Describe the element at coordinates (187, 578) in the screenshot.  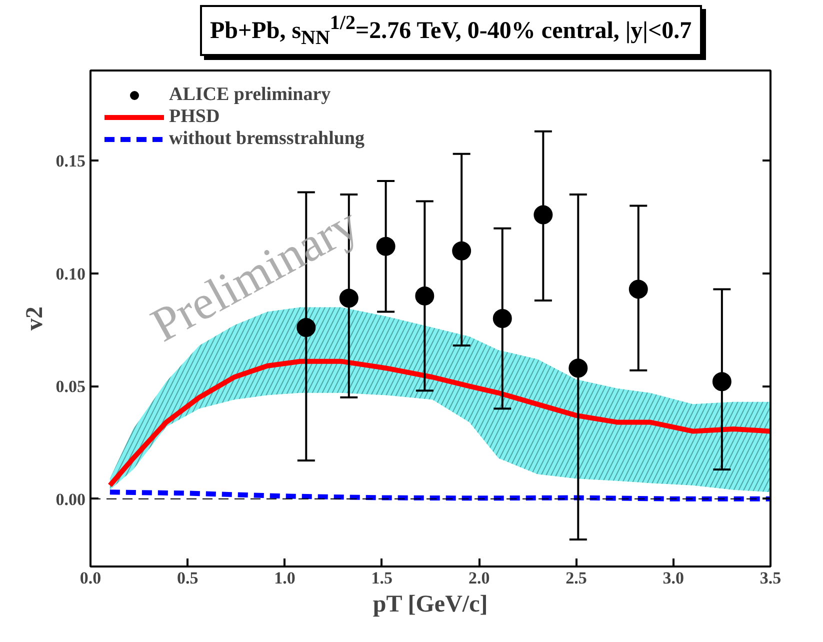
I see `x-tick-label: 0.5` at that location.